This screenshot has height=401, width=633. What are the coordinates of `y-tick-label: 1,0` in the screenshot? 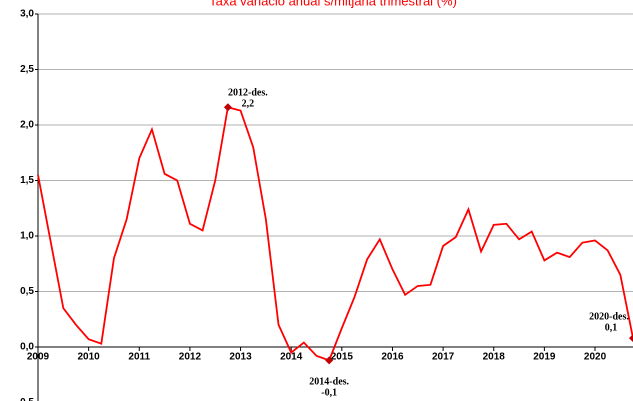 It's located at (27, 236).